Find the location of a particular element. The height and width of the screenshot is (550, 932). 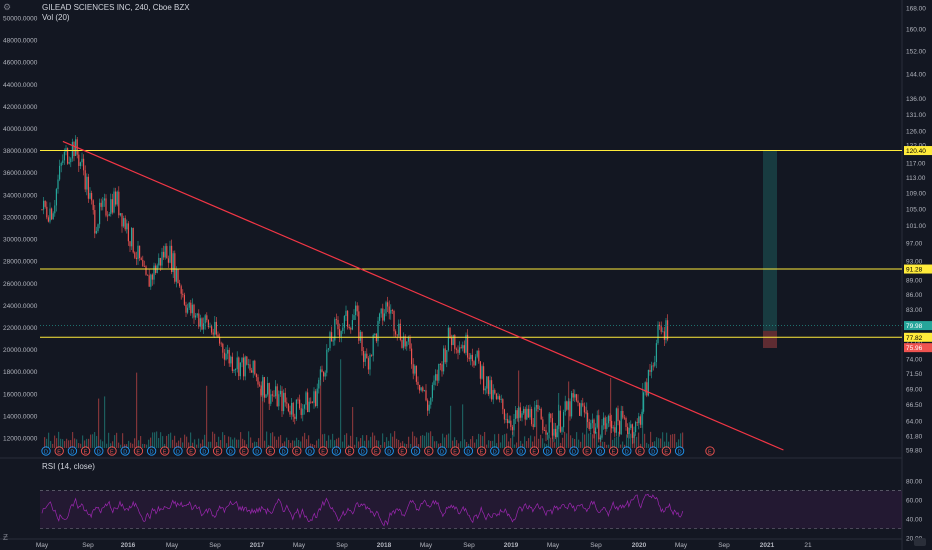

volume-tick-label: 42000.0000 is located at coordinates (20, 107).